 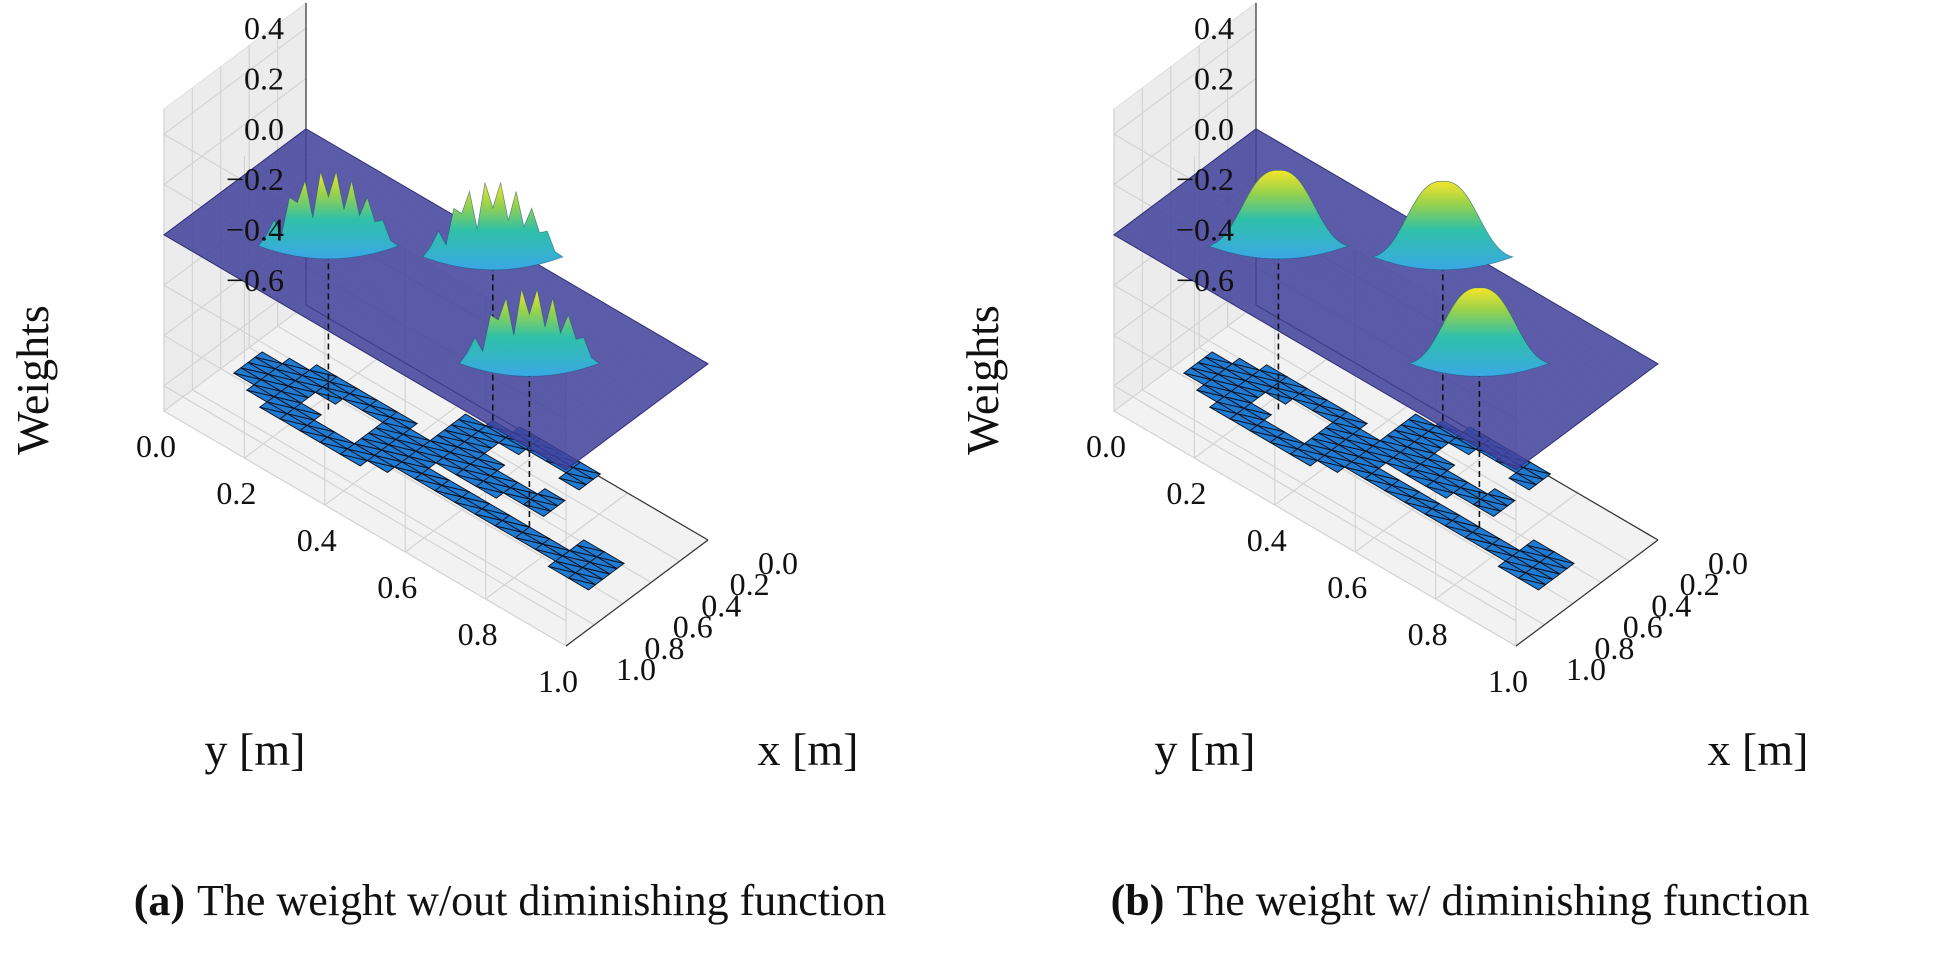 I want to click on z-axis-label: Weights, so click(x=32, y=380).